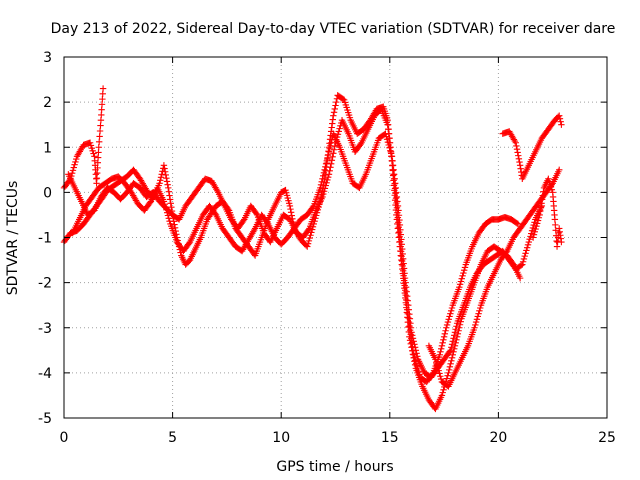  I want to click on x-tick-label: 0, so click(64, 438).